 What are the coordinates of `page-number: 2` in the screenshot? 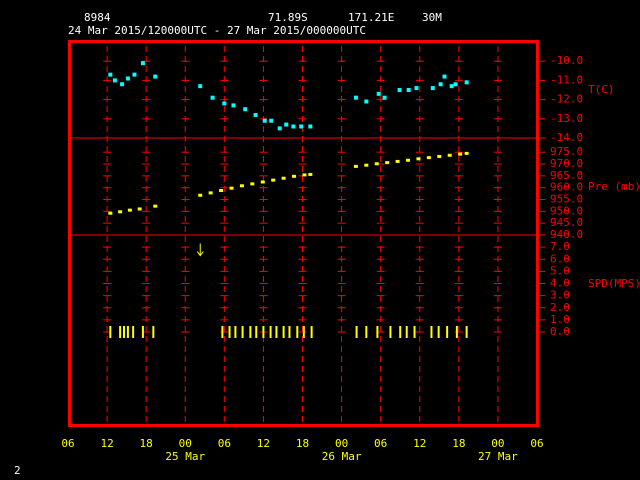 It's located at (17, 470).